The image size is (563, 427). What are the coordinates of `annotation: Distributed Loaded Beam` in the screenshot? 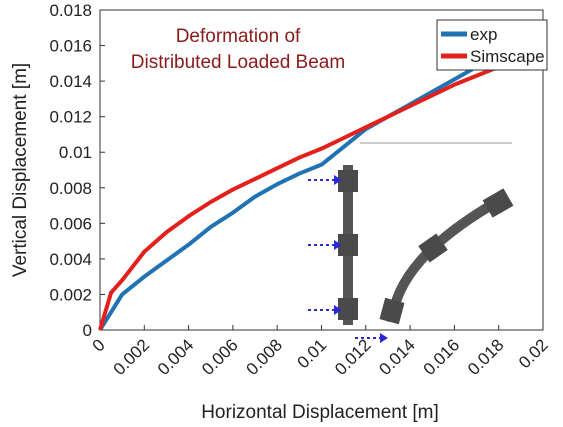 It's located at (238, 62).